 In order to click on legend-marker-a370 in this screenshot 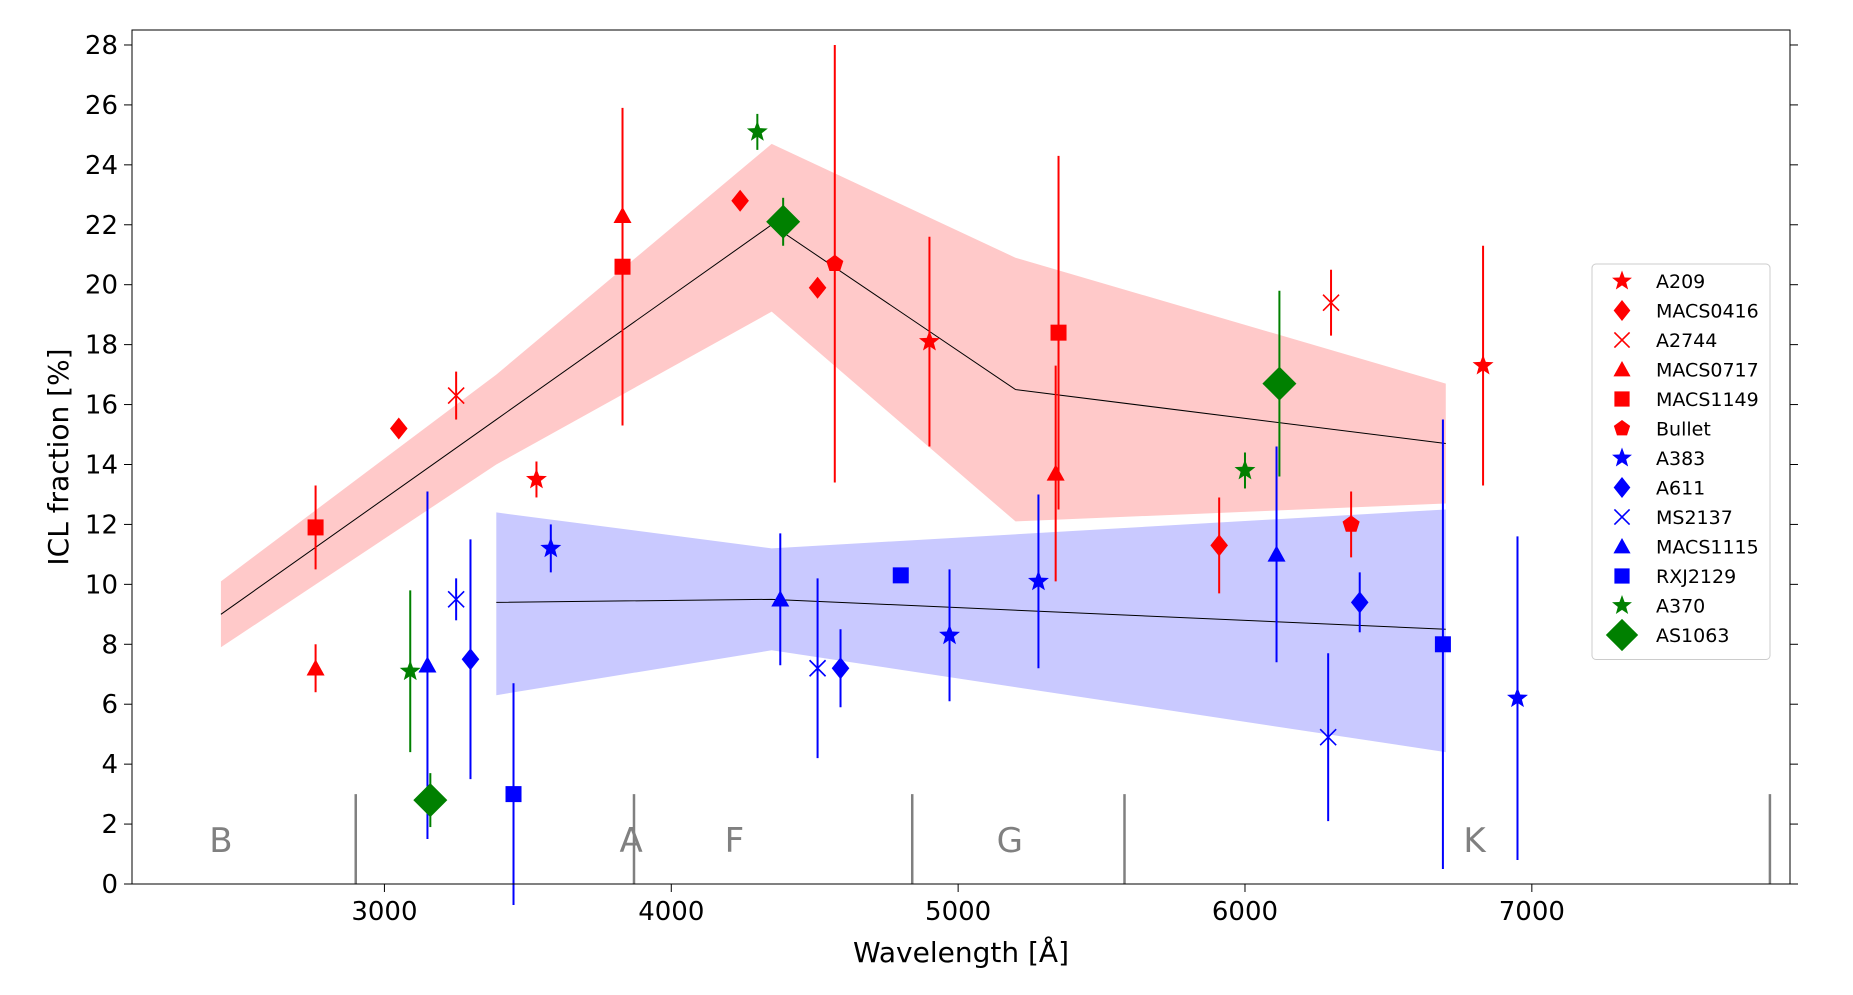, I will do `click(1622, 604)`.